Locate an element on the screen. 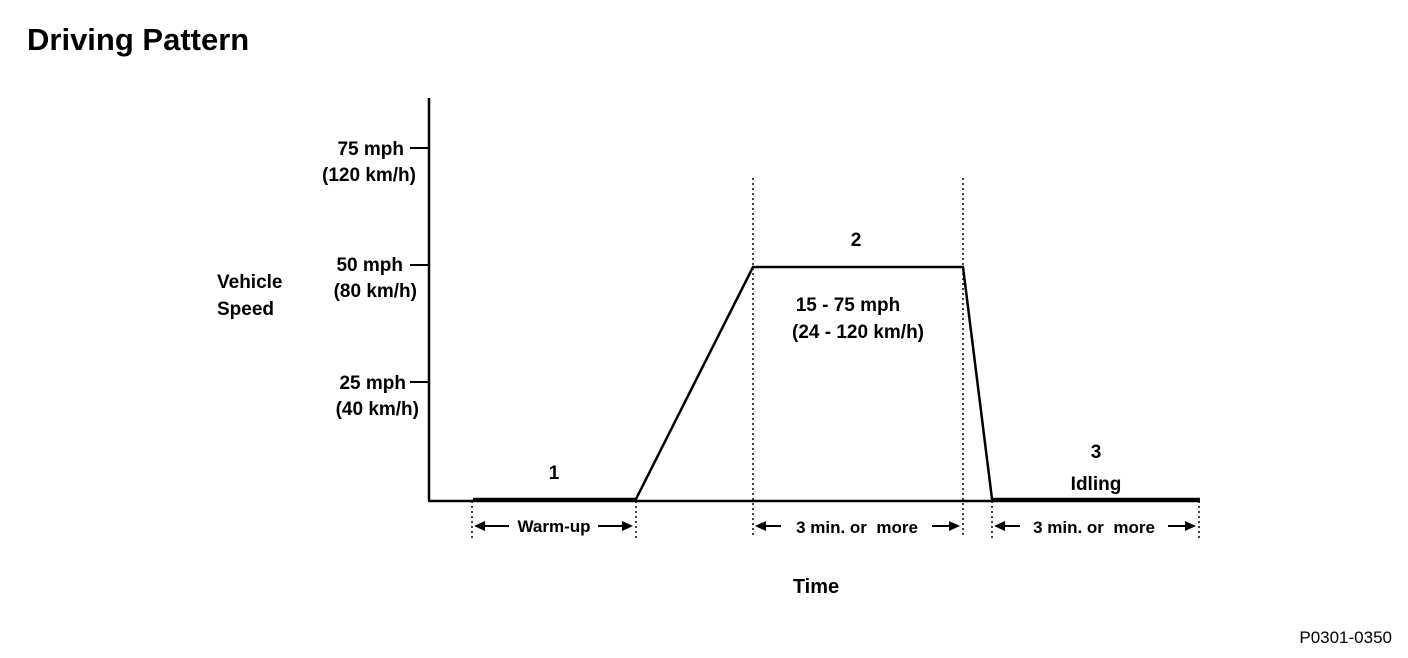  y-tick-label-75-mph: 75 mph is located at coordinates (370, 149).